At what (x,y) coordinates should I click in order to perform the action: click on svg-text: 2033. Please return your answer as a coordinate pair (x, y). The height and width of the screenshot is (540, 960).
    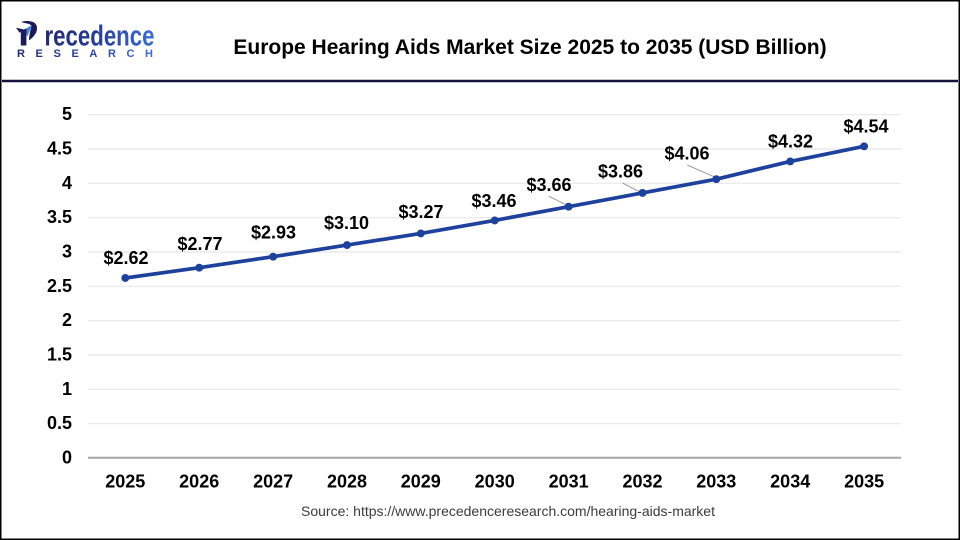
    Looking at the image, I should click on (716, 482).